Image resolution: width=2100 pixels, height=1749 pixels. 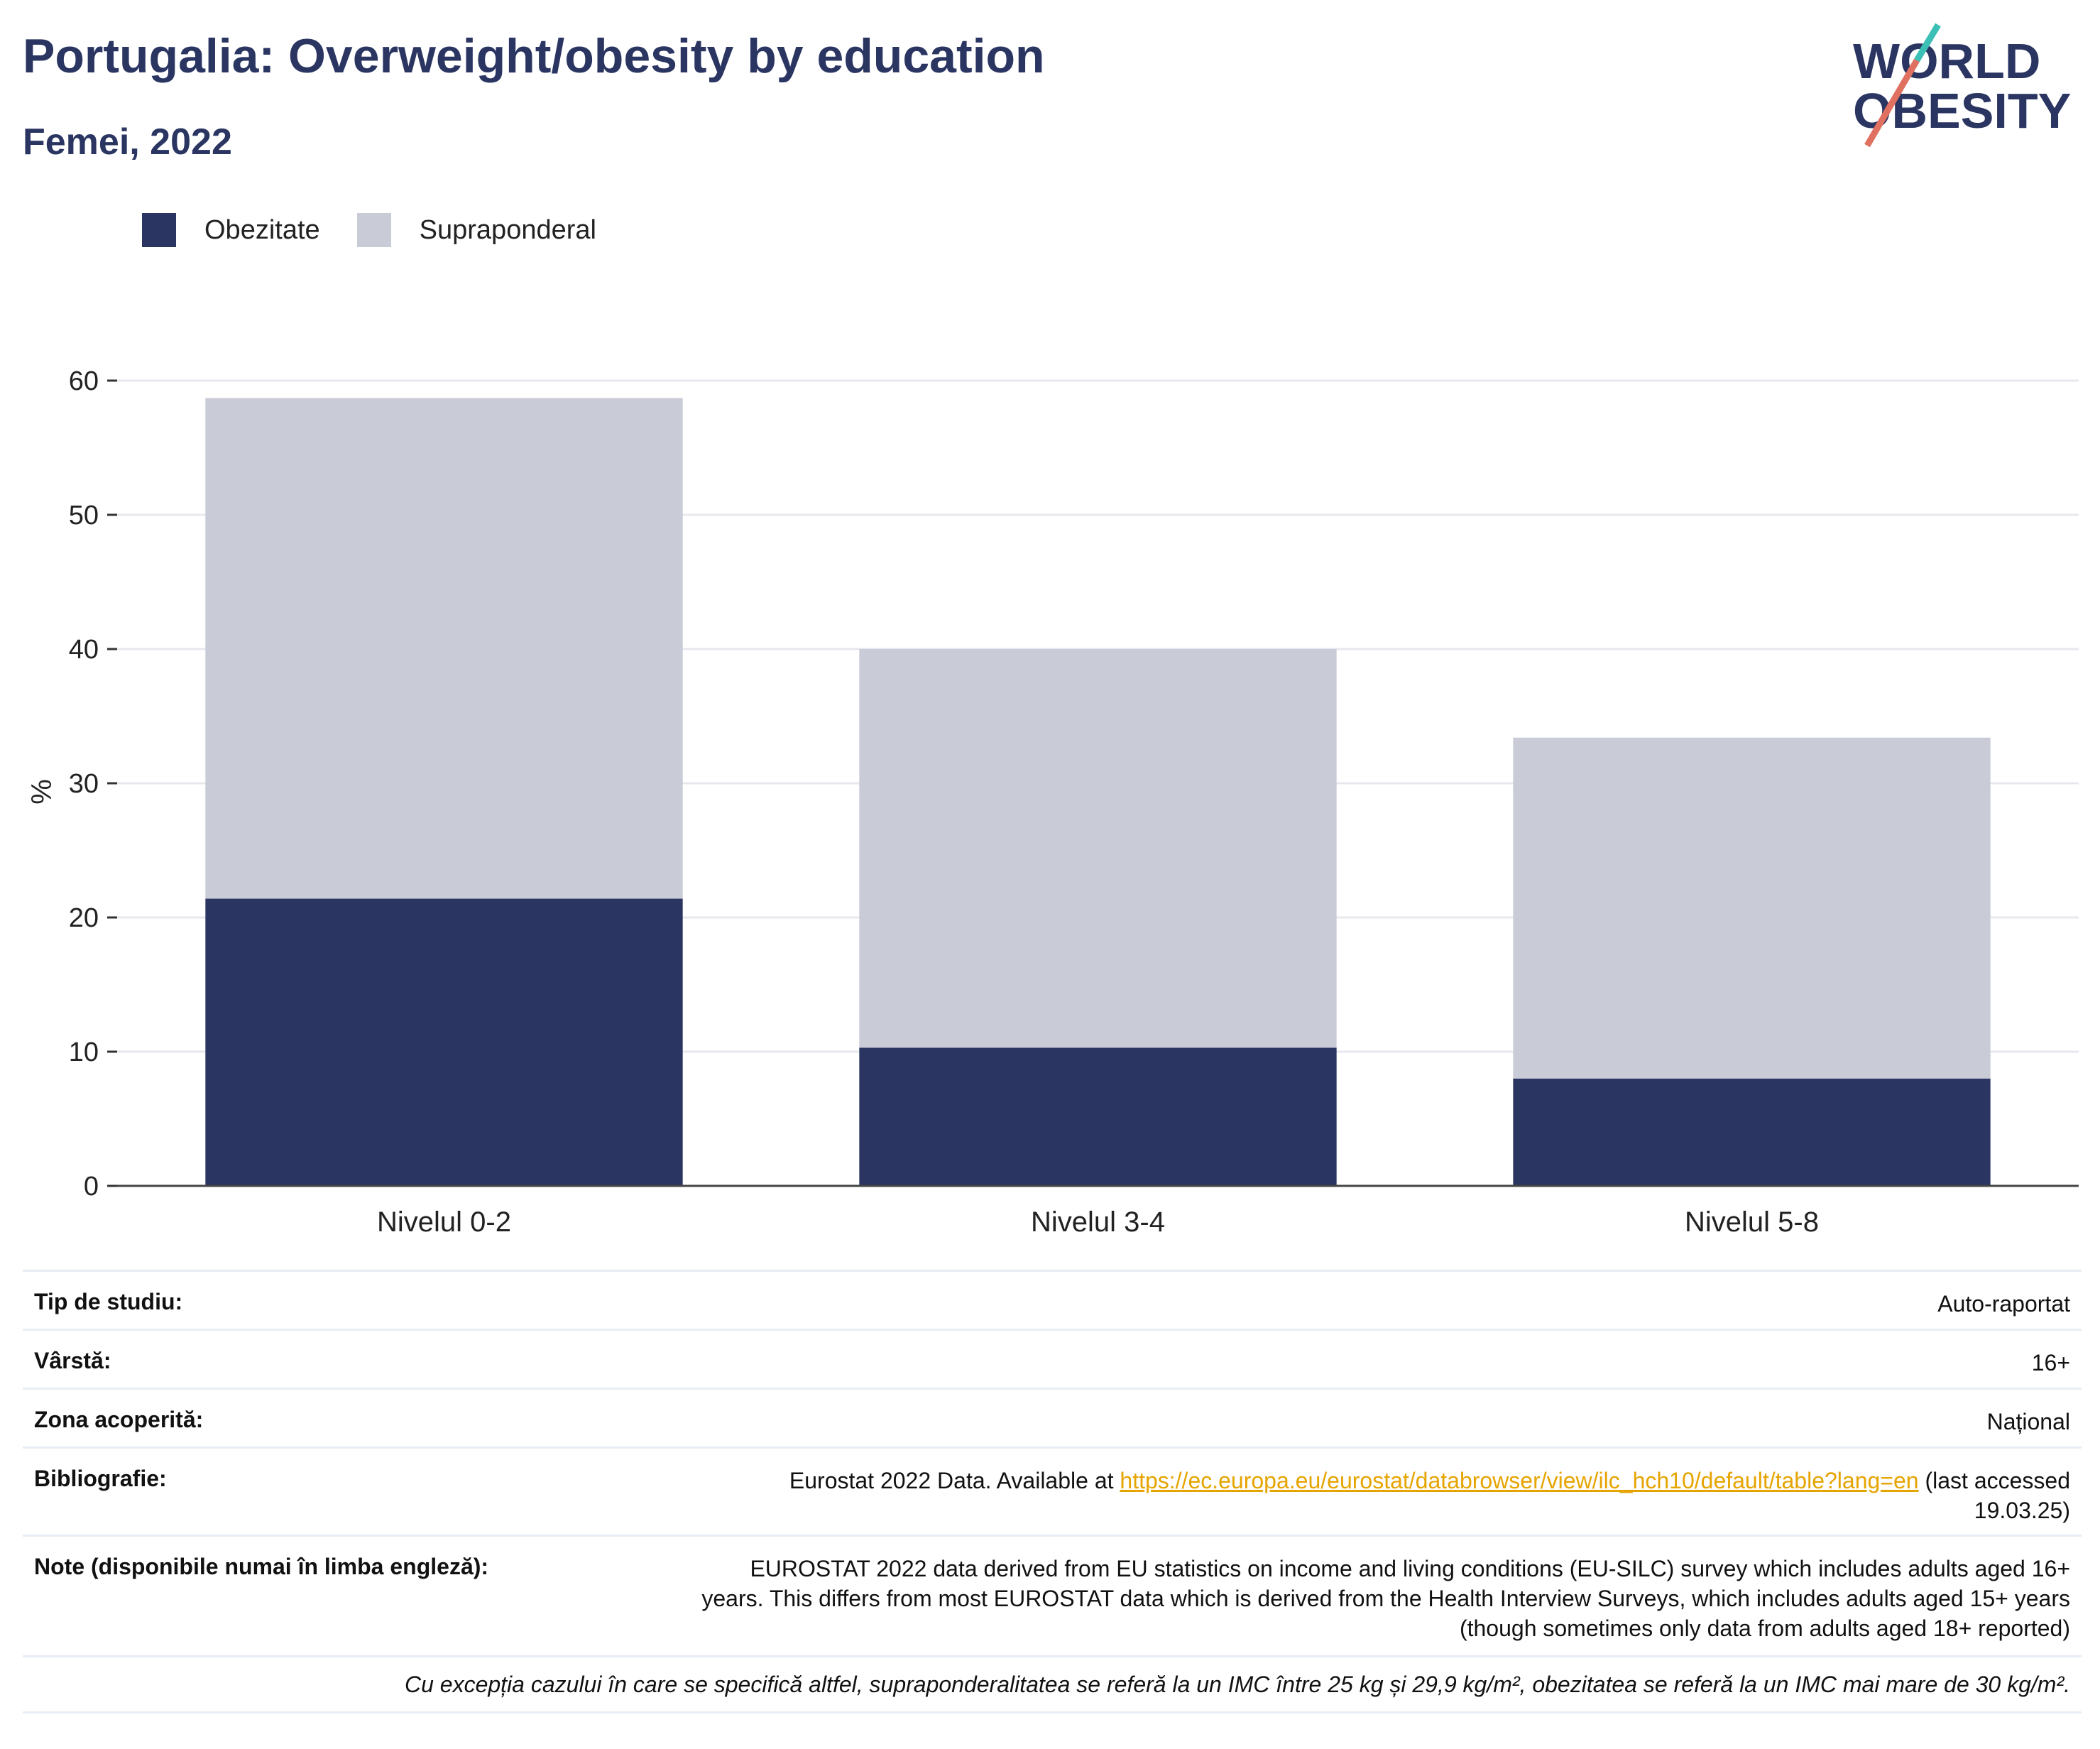 I want to click on age-value: 16+, so click(x=2050, y=1362).